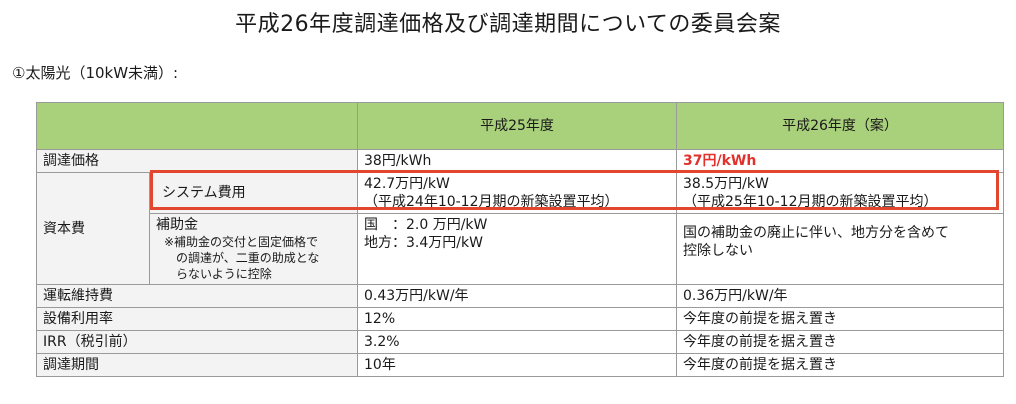 This screenshot has height=404, width=1016. I want to click on header-fy25: 平成25年度, so click(517, 126).